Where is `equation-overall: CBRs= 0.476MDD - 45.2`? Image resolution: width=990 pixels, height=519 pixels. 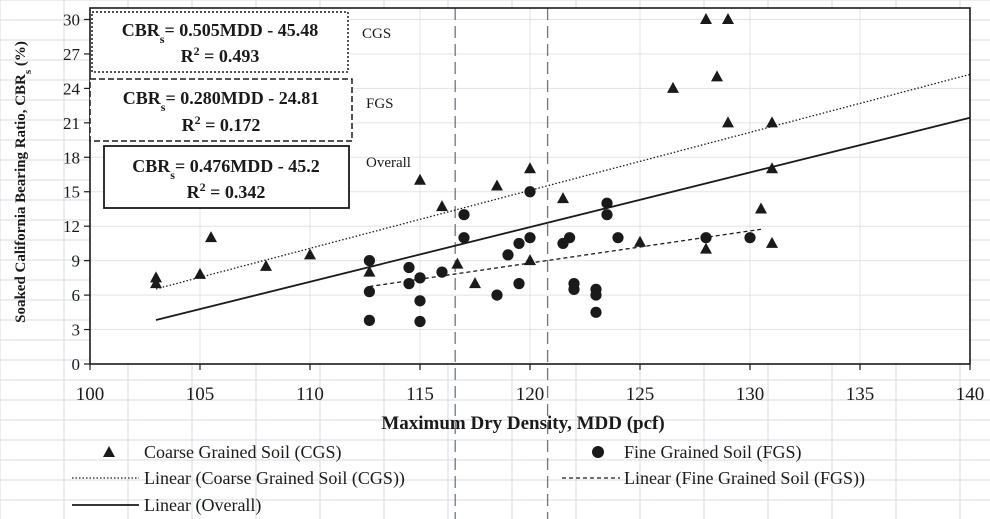
equation-overall: CBRs= 0.476MDD - 45.2 is located at coordinates (225, 169).